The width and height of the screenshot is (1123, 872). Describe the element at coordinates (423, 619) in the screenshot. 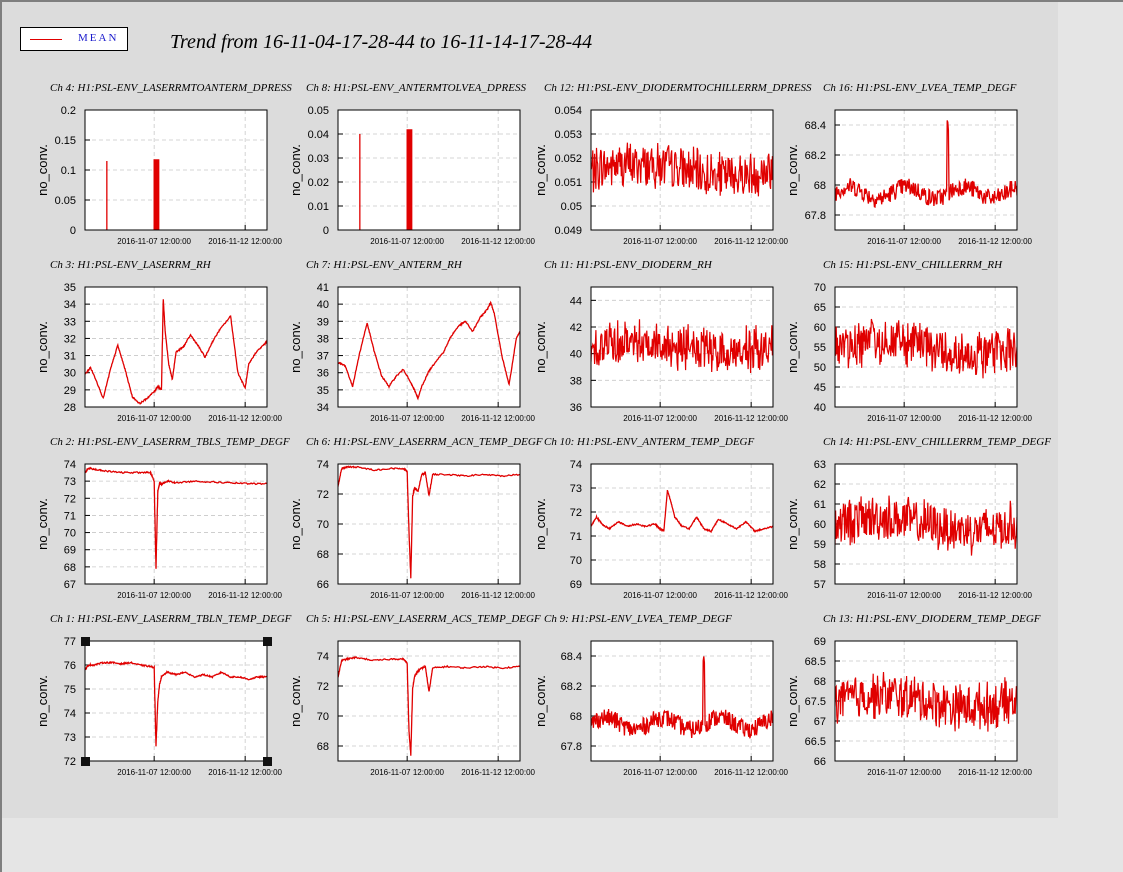

I see `chart-title: Ch 5: H1:PSL-ENV_LASERRM_ACS_TEMP_DEGF` at that location.